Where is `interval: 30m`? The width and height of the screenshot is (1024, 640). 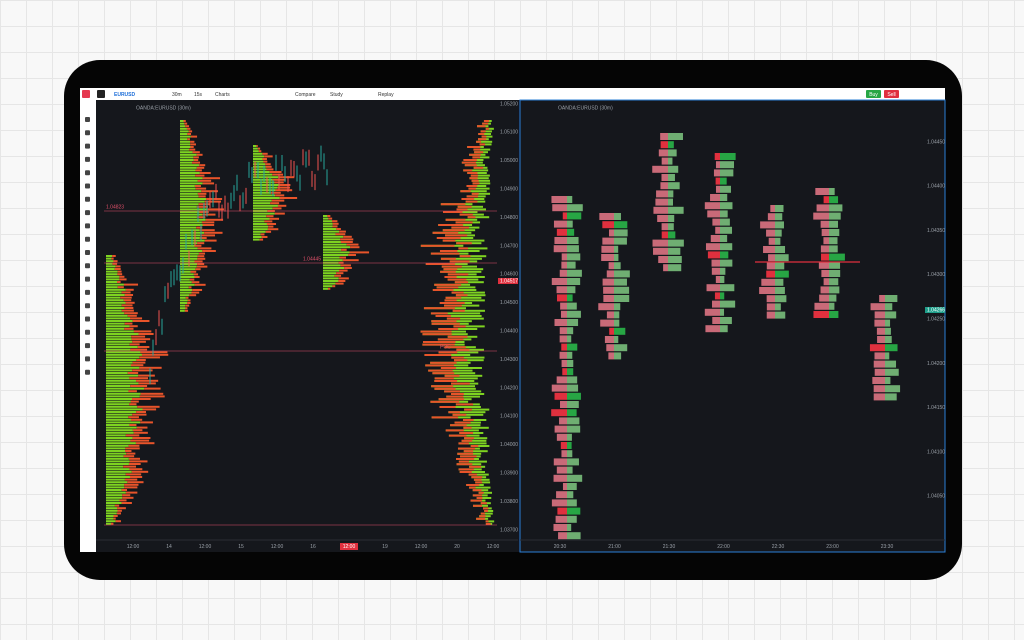
interval: 30m is located at coordinates (177, 95).